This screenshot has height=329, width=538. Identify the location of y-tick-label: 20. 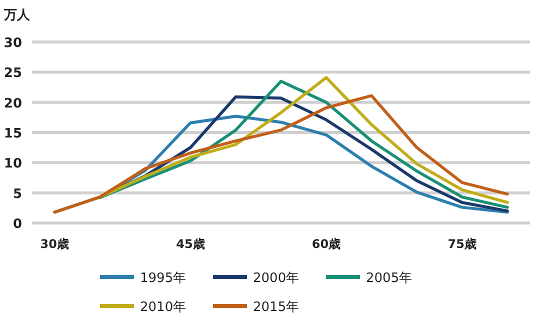
(13, 104).